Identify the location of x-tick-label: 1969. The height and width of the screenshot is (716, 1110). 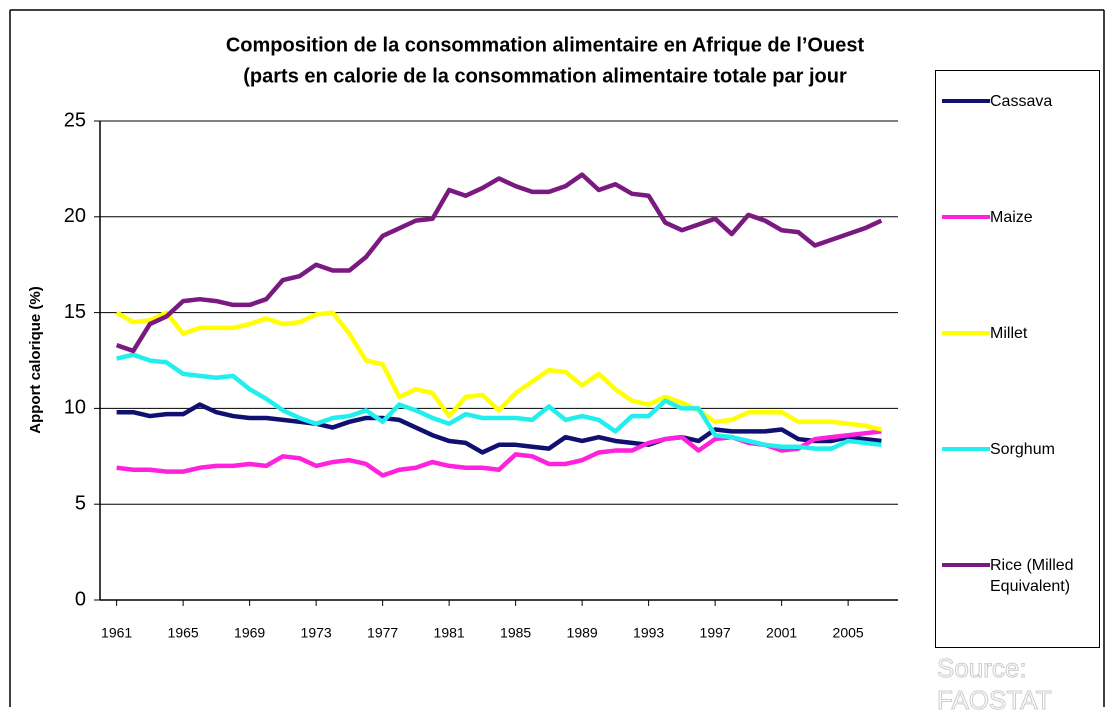
(249, 633).